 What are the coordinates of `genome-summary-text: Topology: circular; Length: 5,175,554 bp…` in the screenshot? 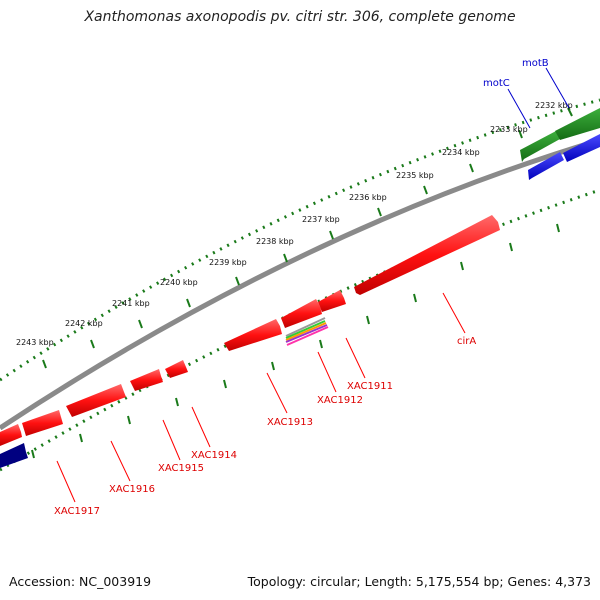 It's located at (419, 581).